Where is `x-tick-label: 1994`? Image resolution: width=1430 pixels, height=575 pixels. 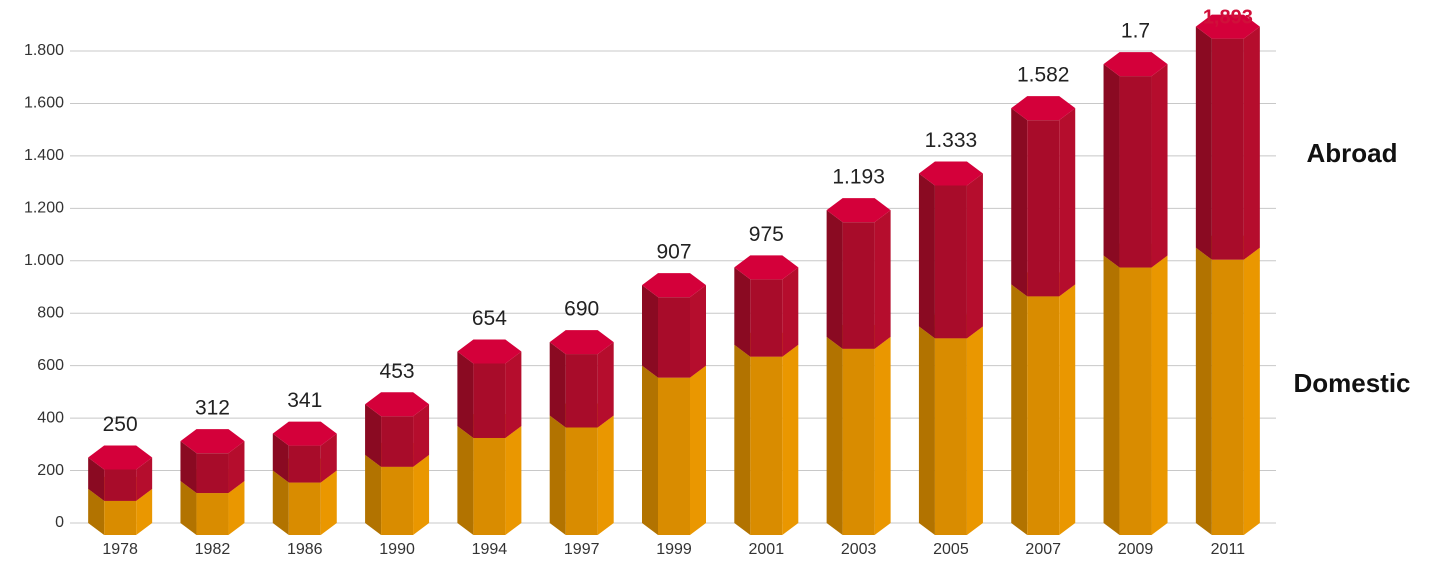
x-tick-label: 1994 is located at coordinates (490, 549).